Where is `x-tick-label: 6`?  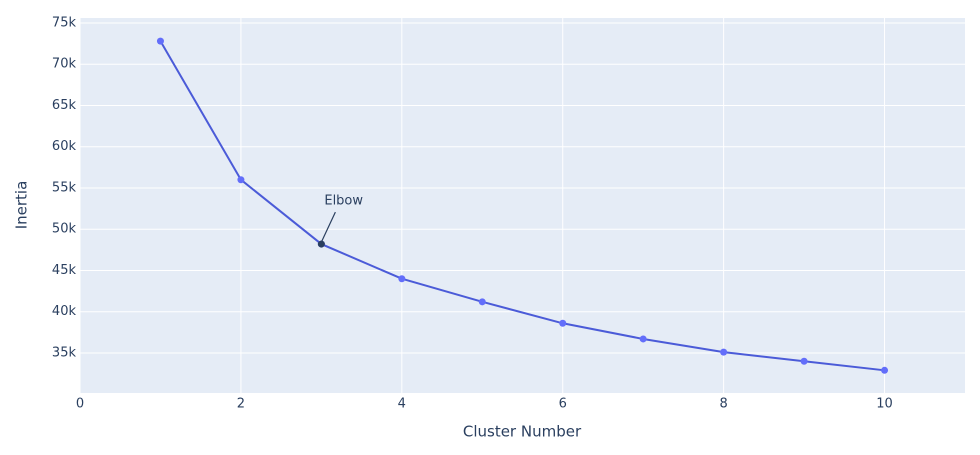 x-tick-label: 6 is located at coordinates (563, 404).